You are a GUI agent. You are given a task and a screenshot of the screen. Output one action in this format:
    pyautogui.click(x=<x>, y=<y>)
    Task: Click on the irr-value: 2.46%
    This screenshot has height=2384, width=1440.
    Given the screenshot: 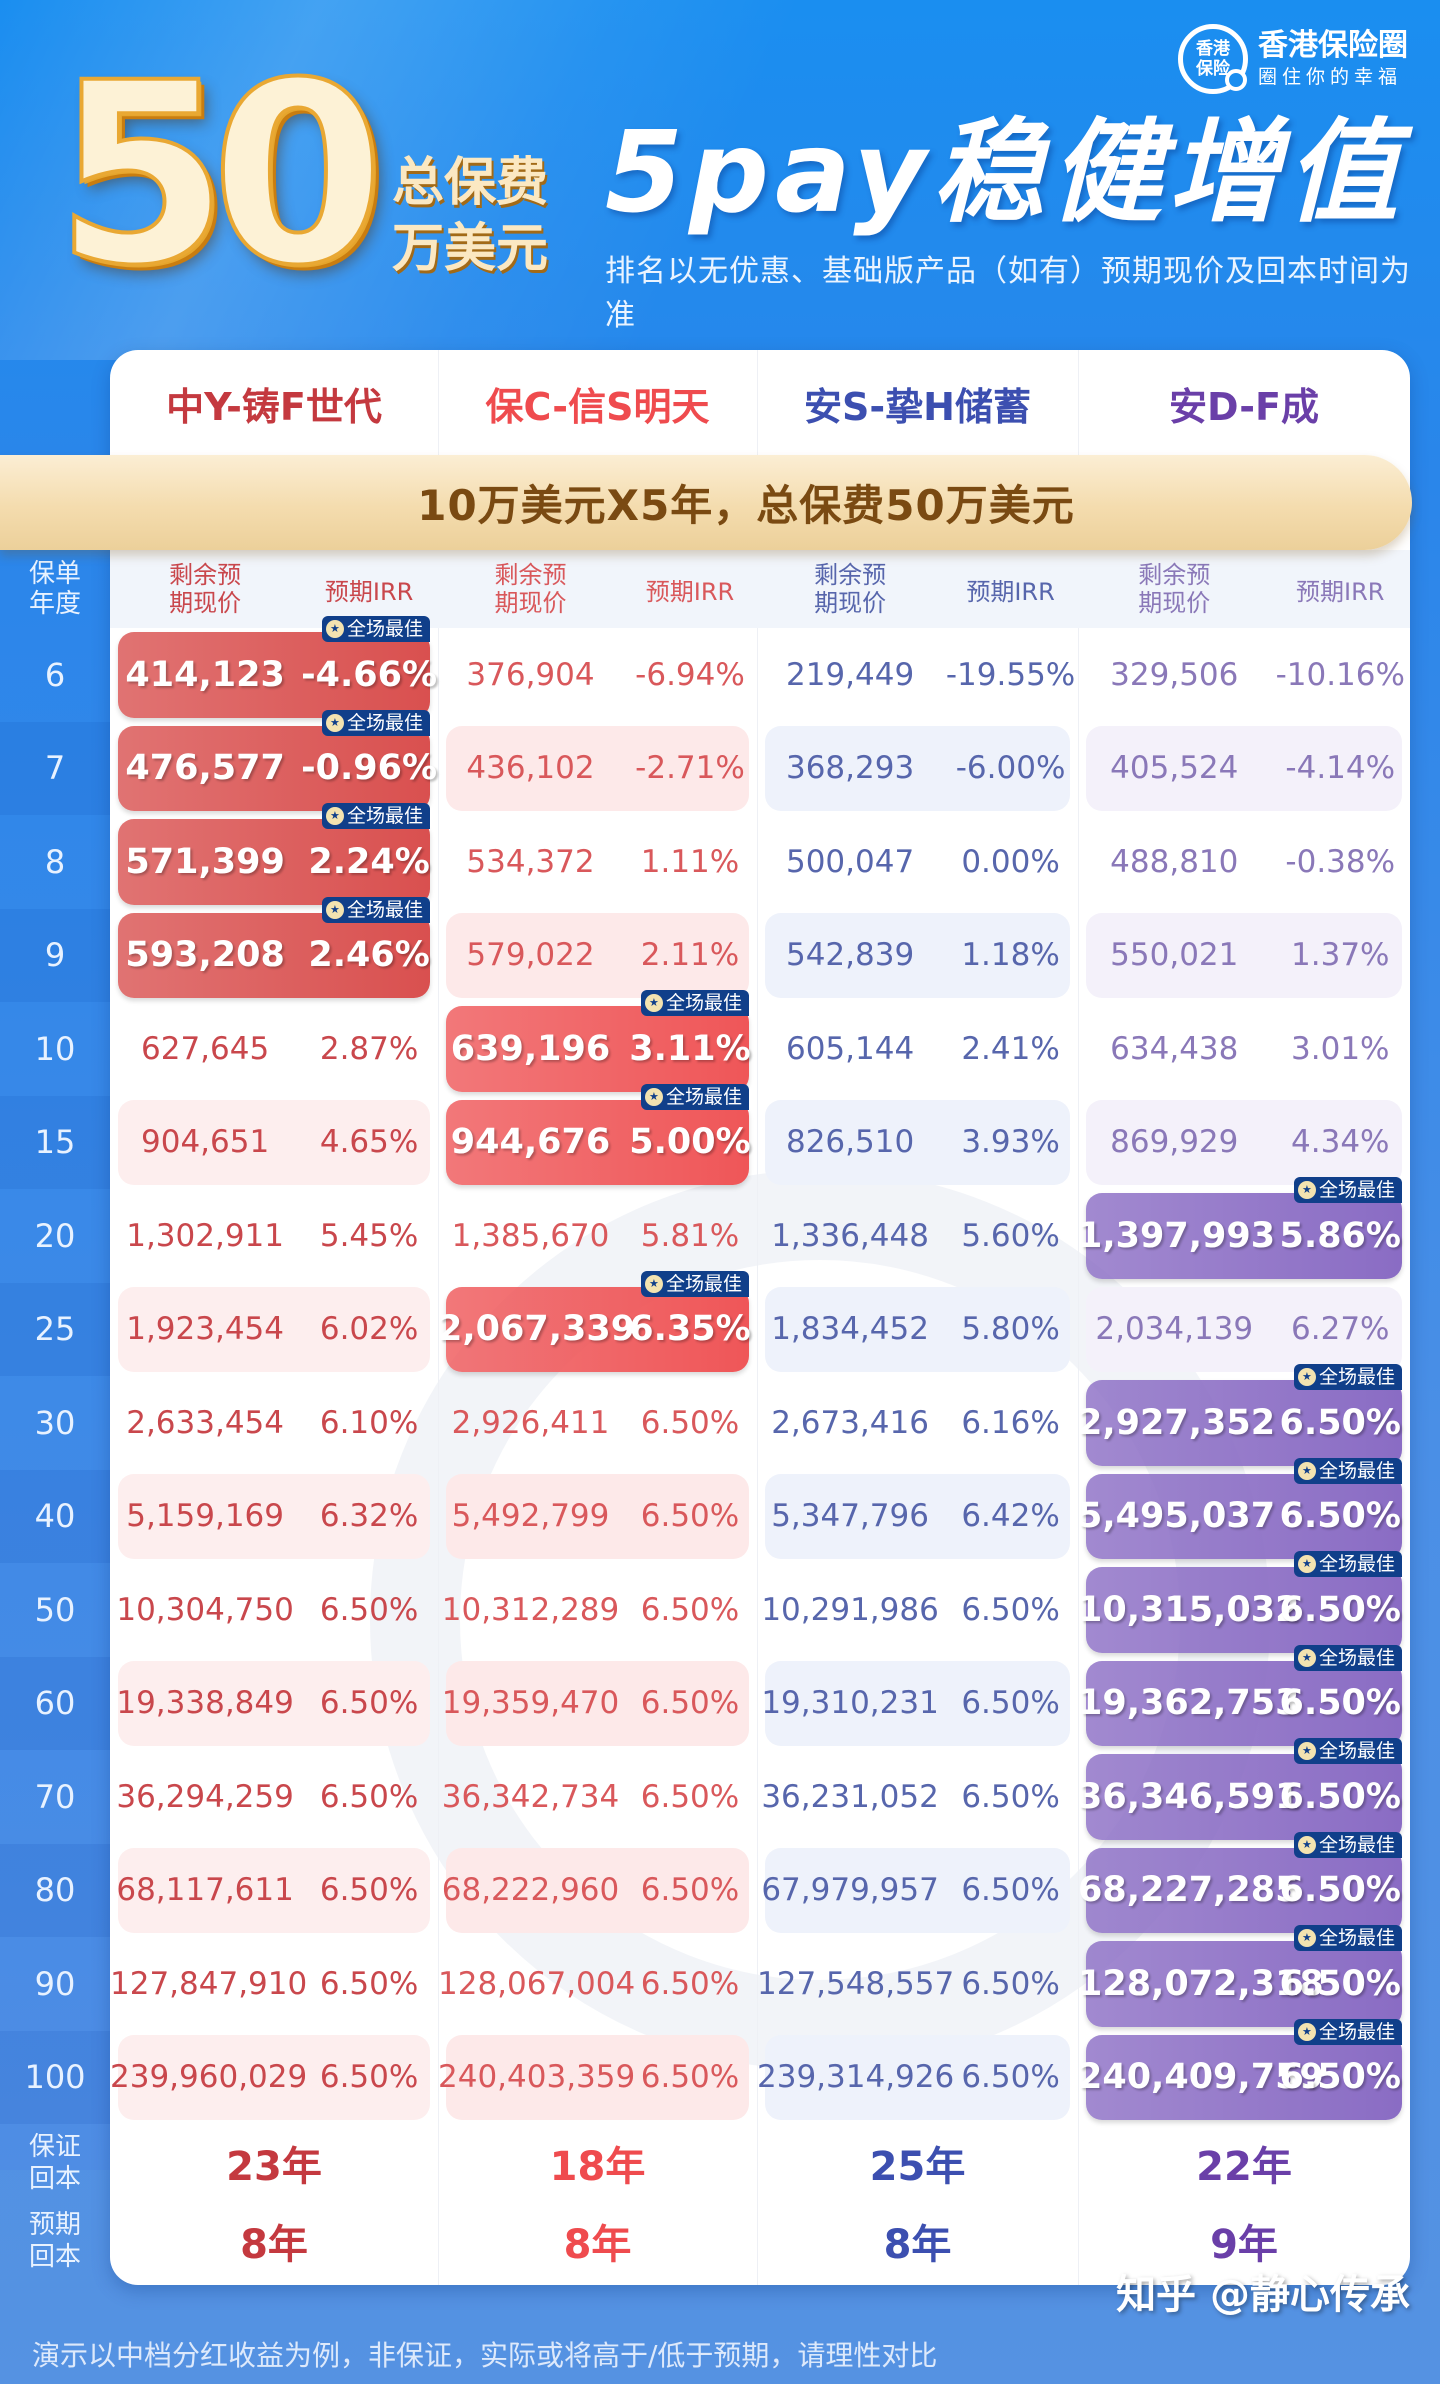 What is the action you would take?
    pyautogui.click(x=369, y=955)
    